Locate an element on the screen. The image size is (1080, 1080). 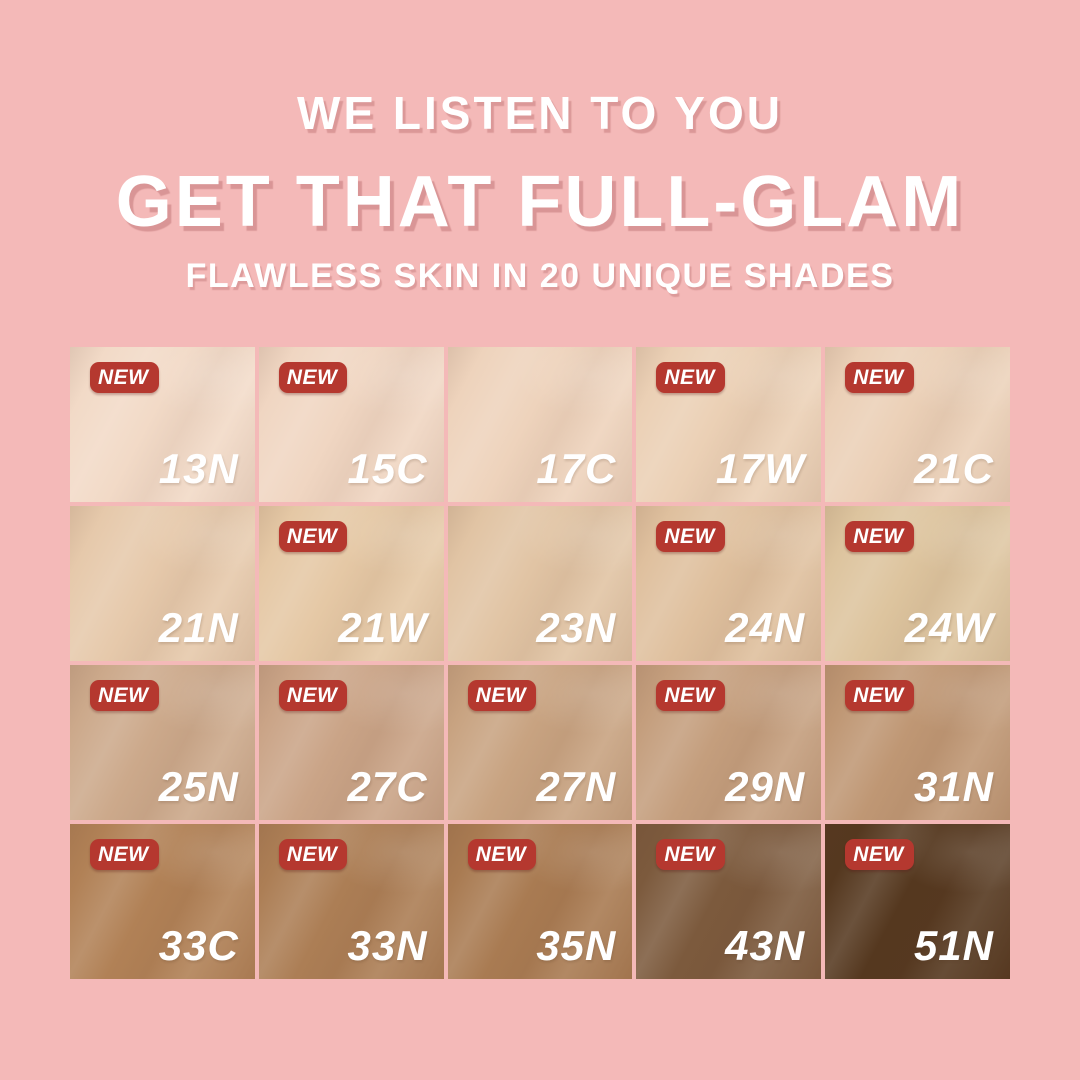
shade-label: 23N is located at coordinates (576, 627).